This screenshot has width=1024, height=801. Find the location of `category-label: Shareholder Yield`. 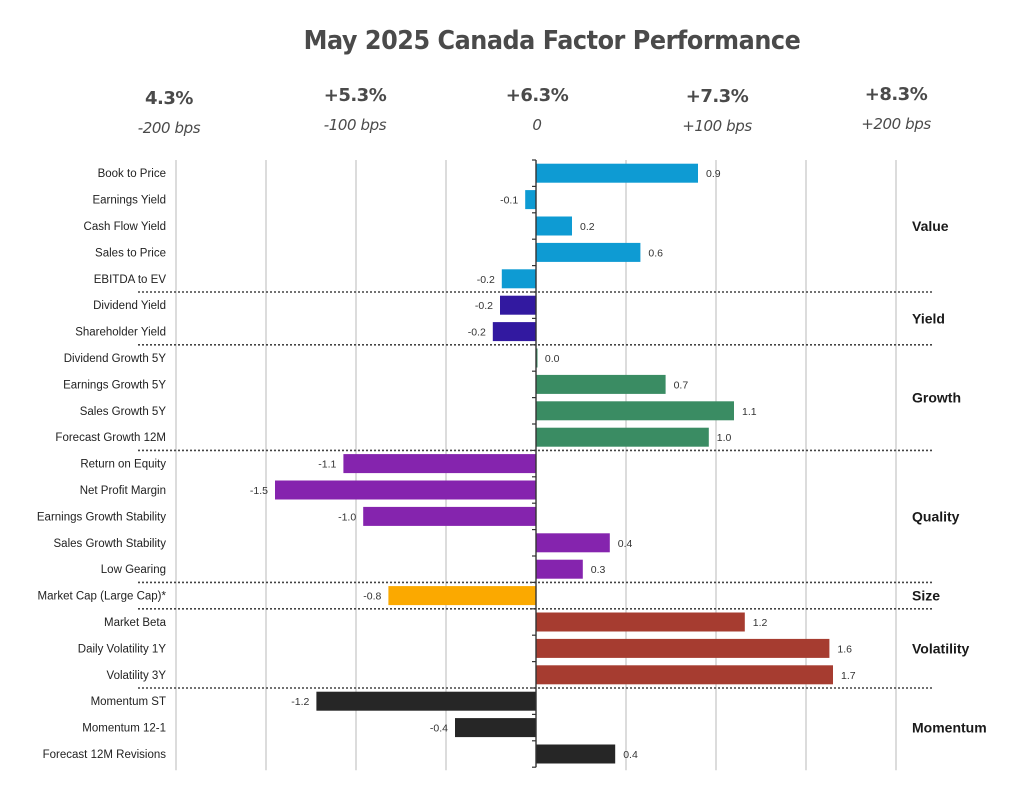

category-label: Shareholder Yield is located at coordinates (120, 333).